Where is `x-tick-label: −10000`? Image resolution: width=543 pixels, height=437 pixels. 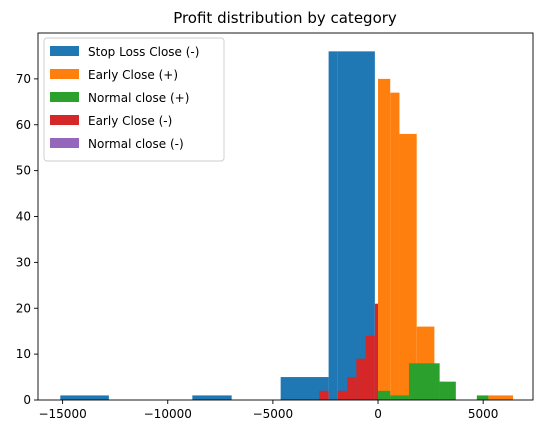
x-tick-label: −10000 is located at coordinates (168, 414).